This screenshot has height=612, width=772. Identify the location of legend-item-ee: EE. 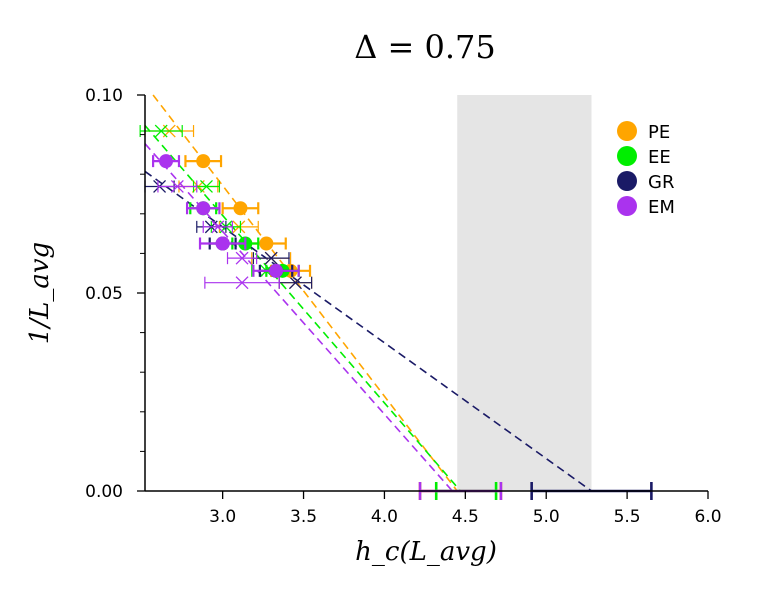
(644, 157).